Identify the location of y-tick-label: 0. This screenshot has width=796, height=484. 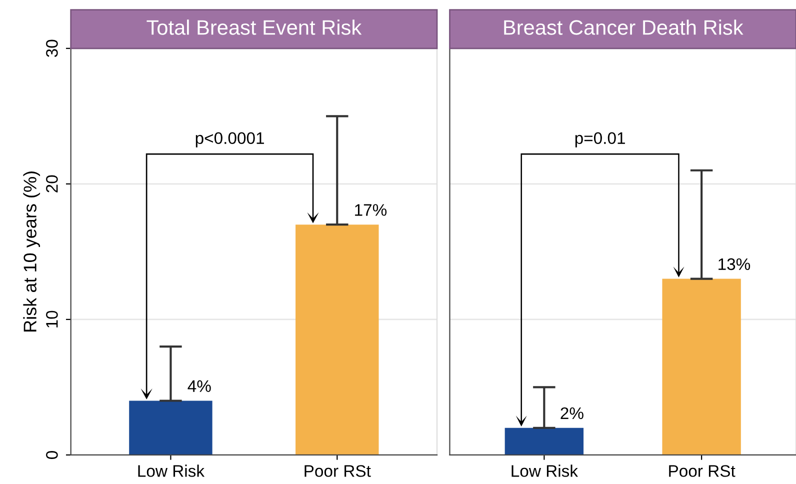
(52, 454).